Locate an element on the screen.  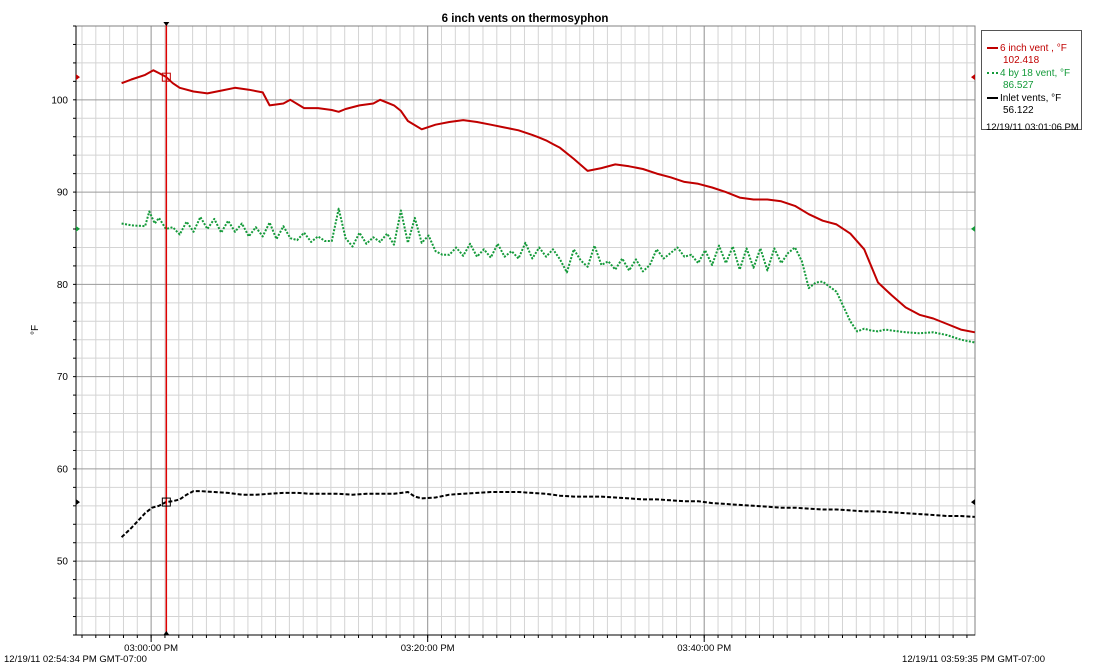
cursor-top-handle is located at coordinates (166, 24).